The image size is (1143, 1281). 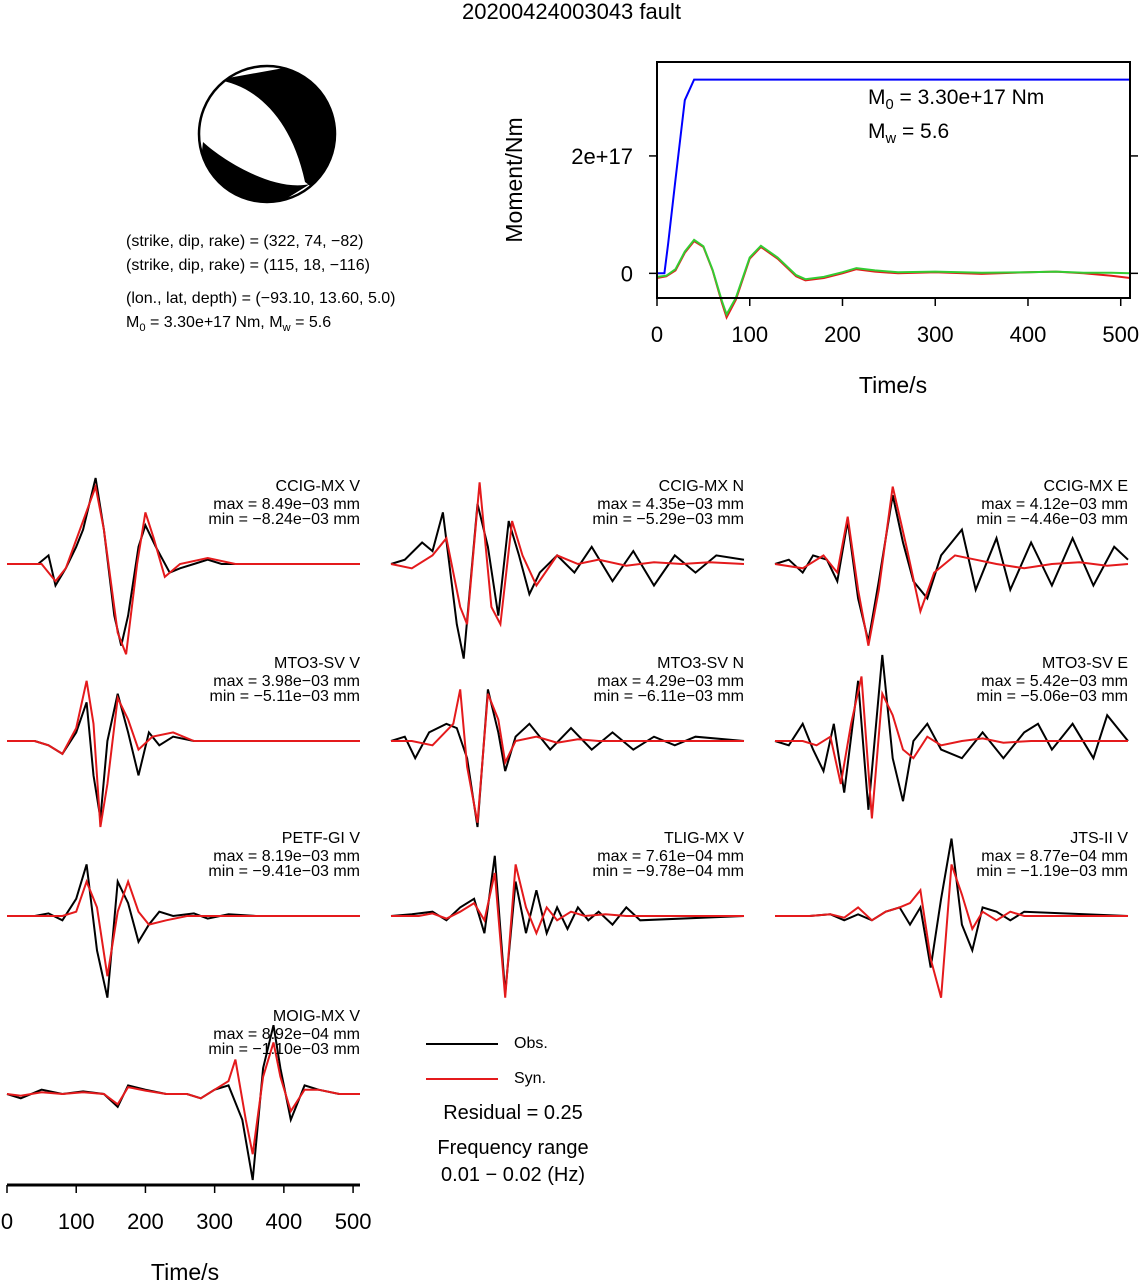 I want to click on panel-station-label: TLIG-MX V, so click(x=704, y=838).